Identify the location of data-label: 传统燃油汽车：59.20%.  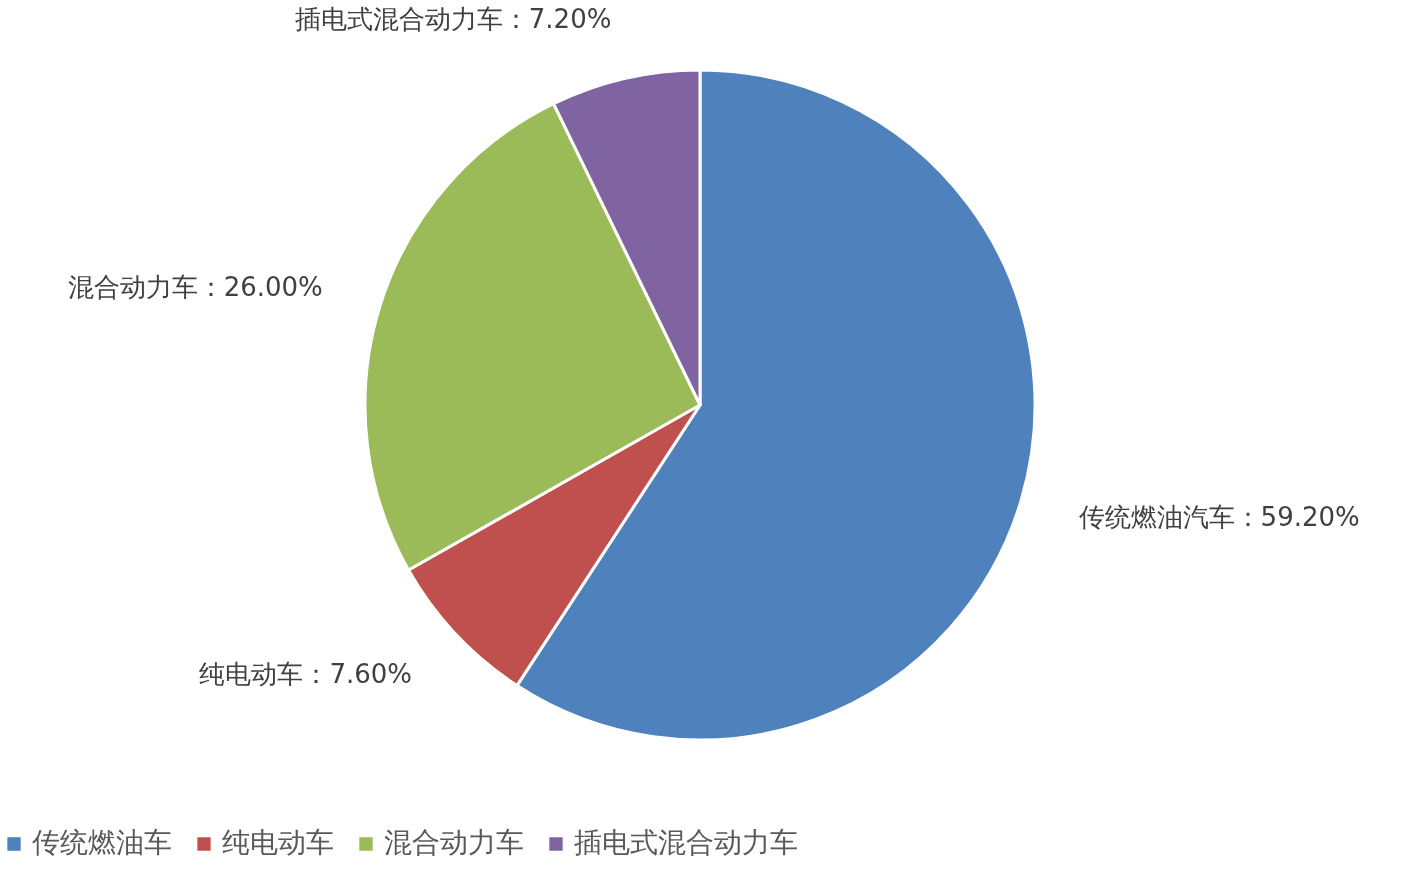
(1219, 516).